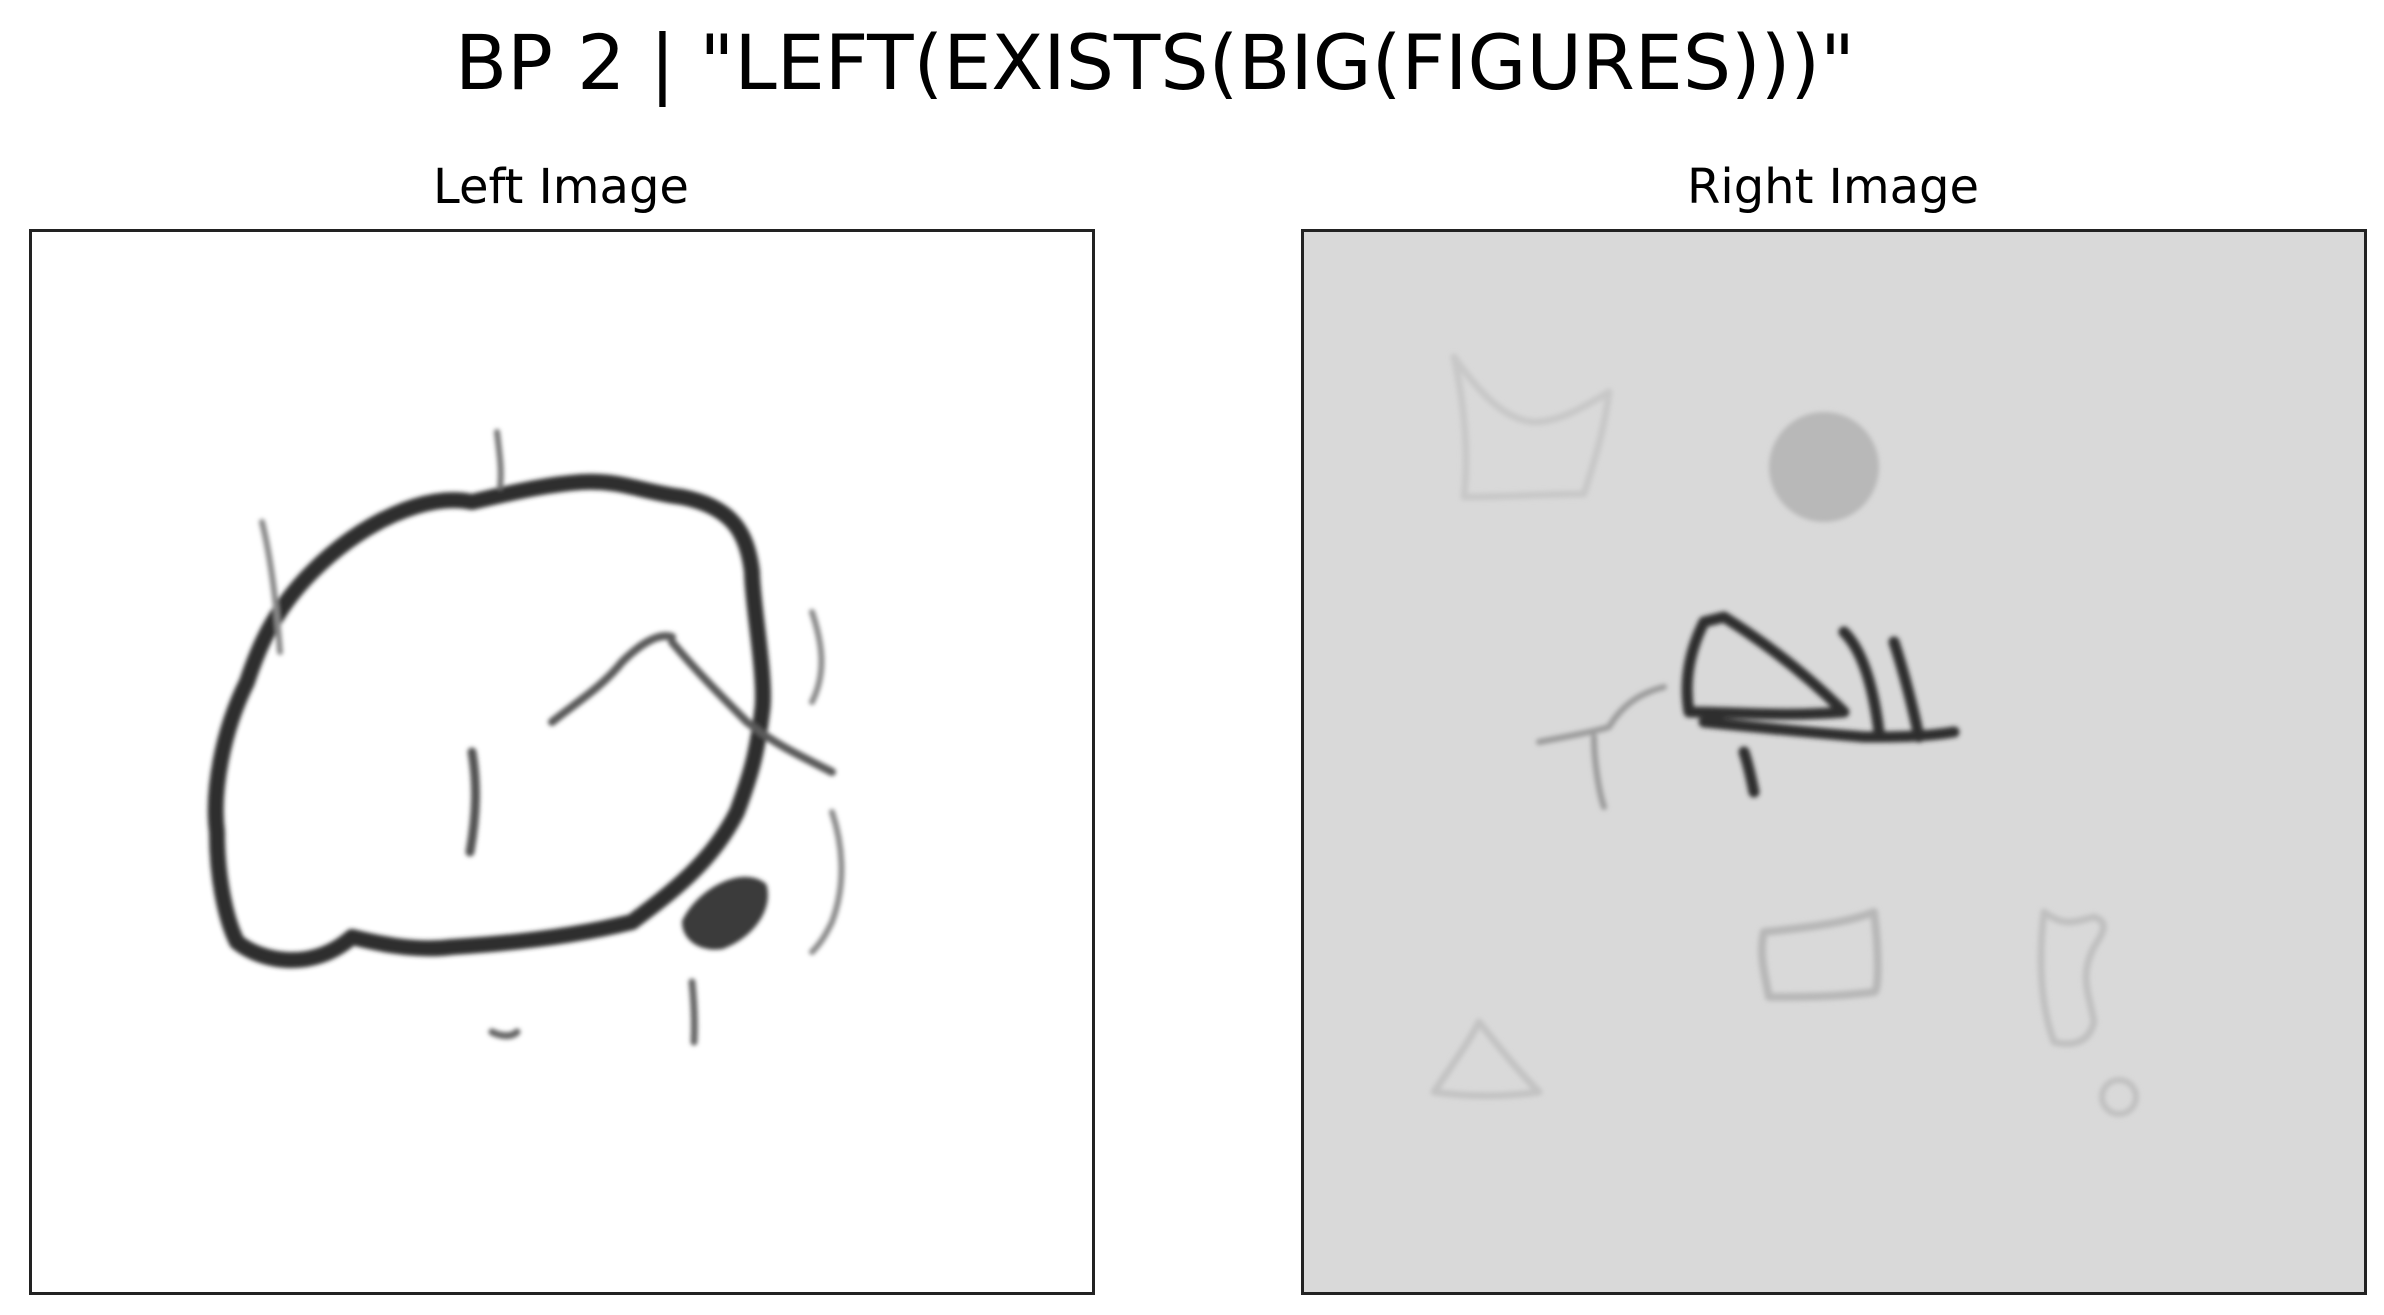  Describe the element at coordinates (1601, 747) in the screenshot. I see `scribble-tail` at that location.